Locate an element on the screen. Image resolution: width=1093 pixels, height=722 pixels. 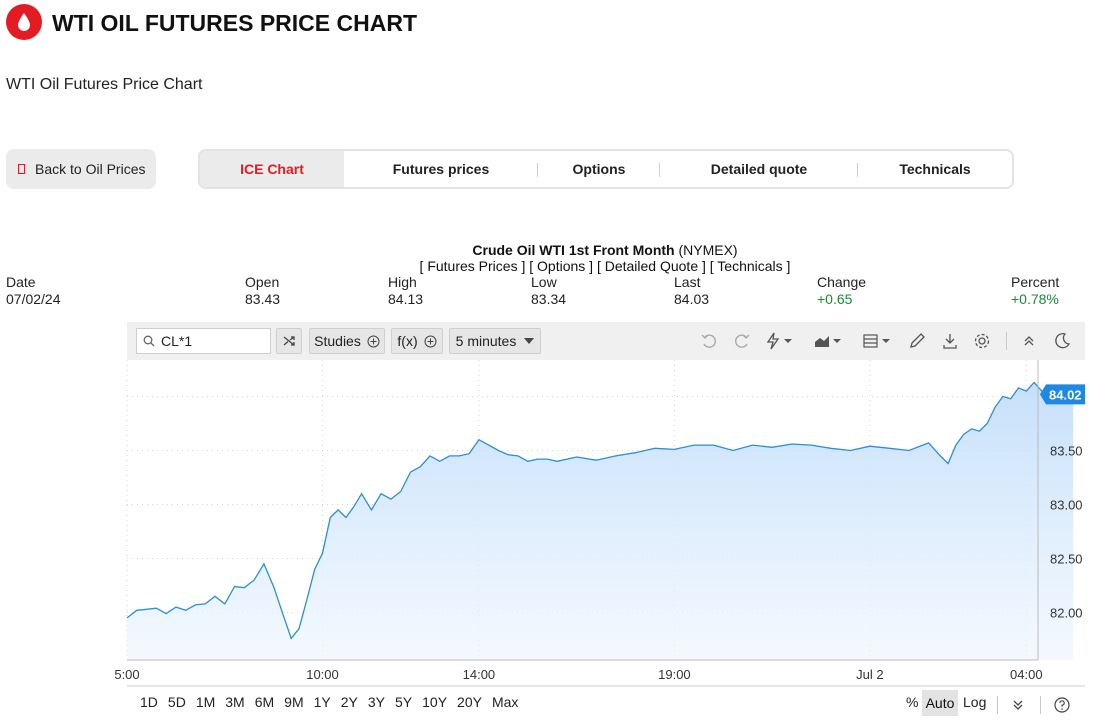
tab-label: Futures prices is located at coordinates (441, 169).